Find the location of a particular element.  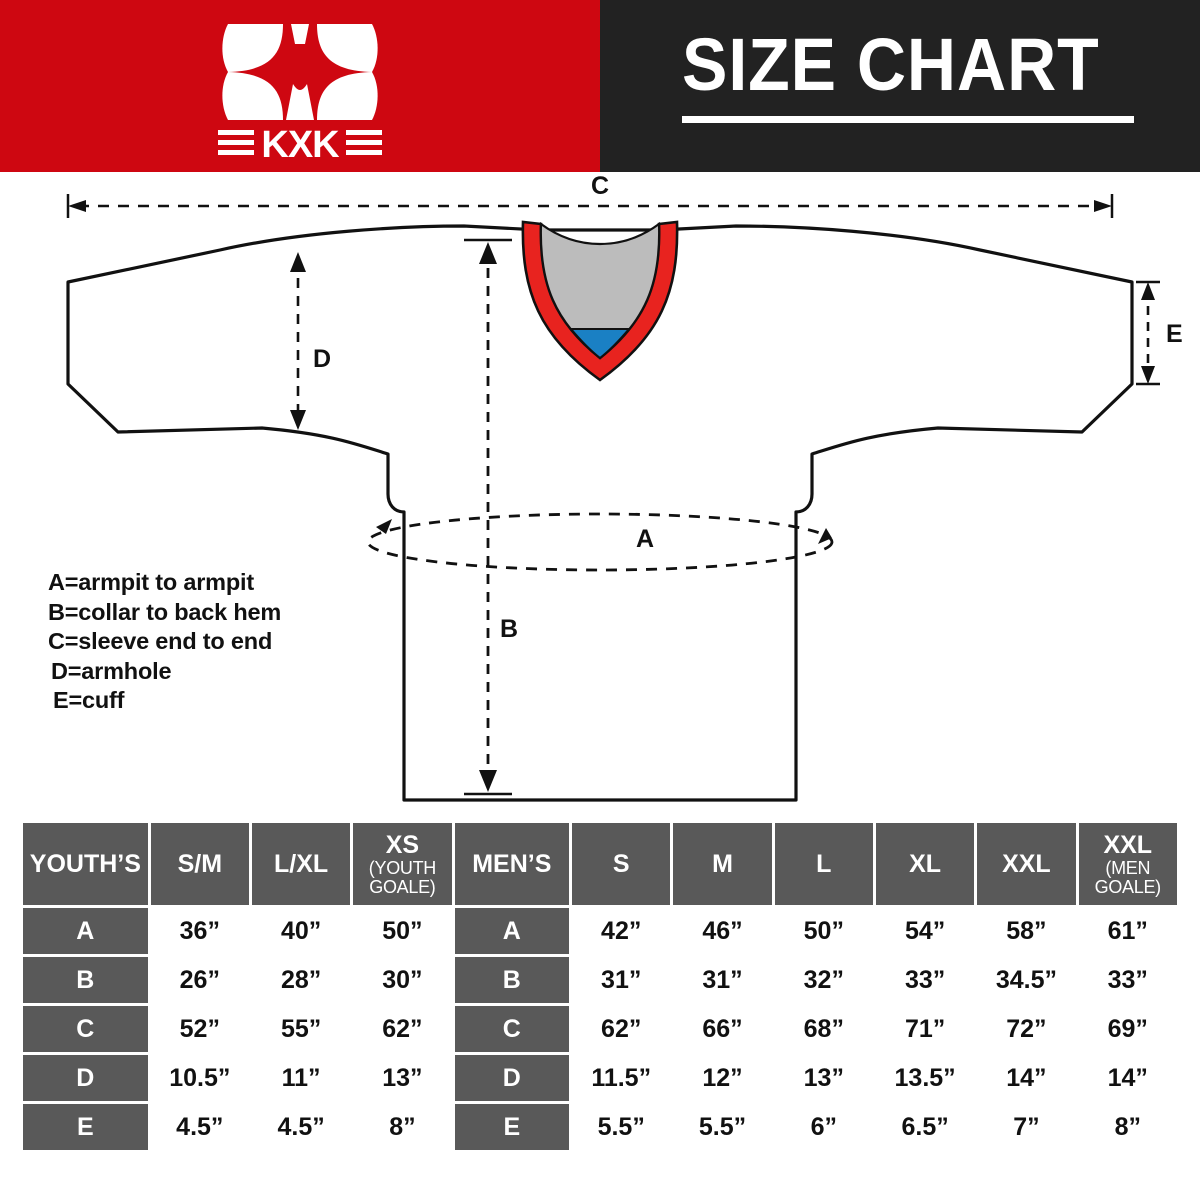

measurement-cell: 6.5” is located at coordinates (925, 1127).